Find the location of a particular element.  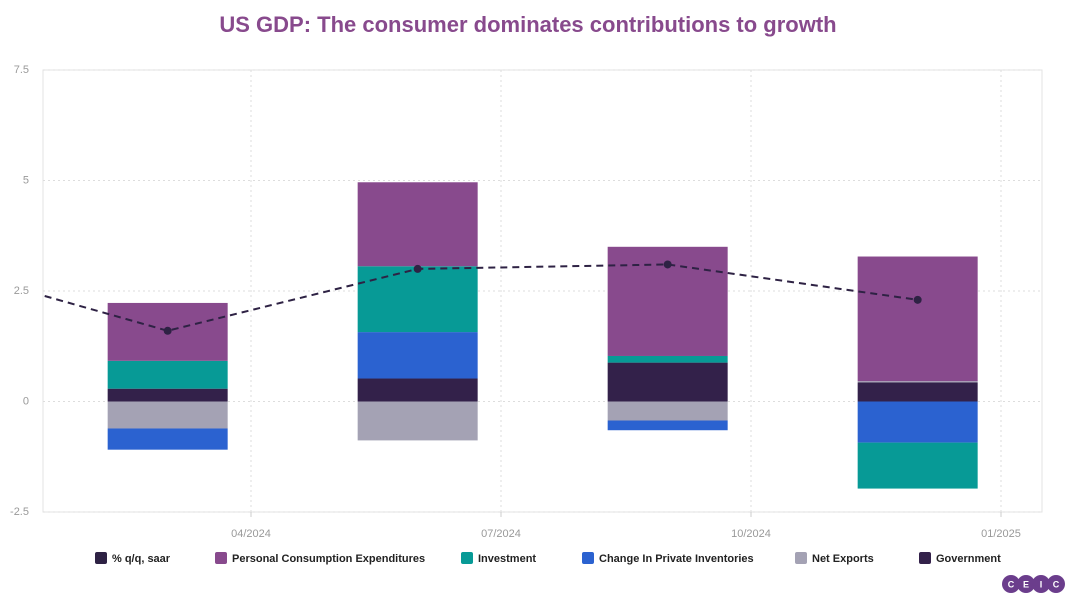

legend-label: Government is located at coordinates (968, 559).